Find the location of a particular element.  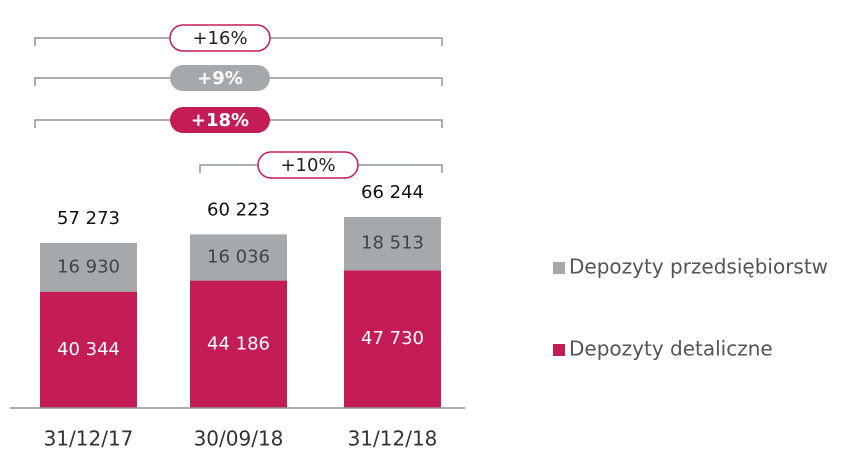

annotation-label: +9% is located at coordinates (220, 78).